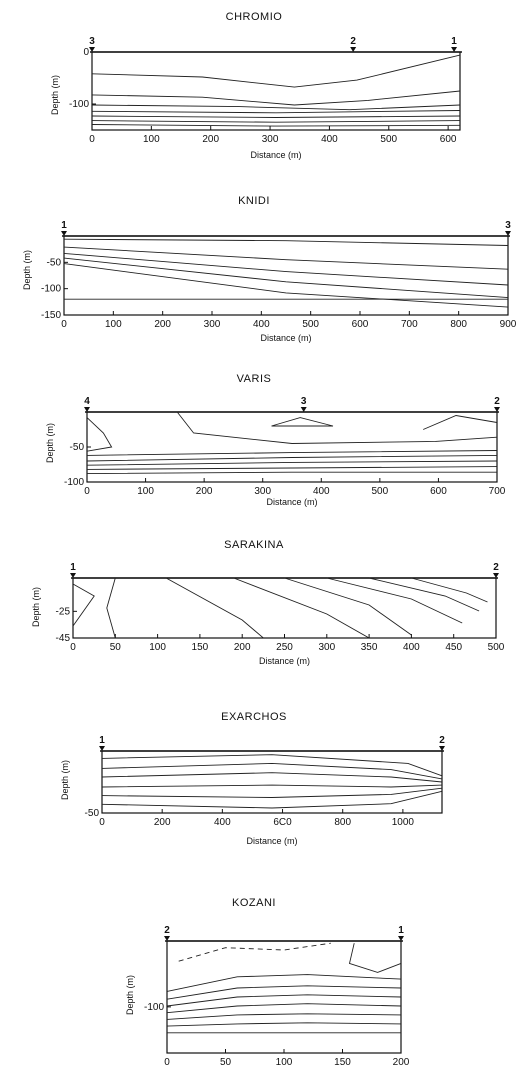 The width and height of the screenshot is (518, 1070). What do you see at coordinates (151, 139) in the screenshot?
I see `x-tick-label: 100` at bounding box center [151, 139].